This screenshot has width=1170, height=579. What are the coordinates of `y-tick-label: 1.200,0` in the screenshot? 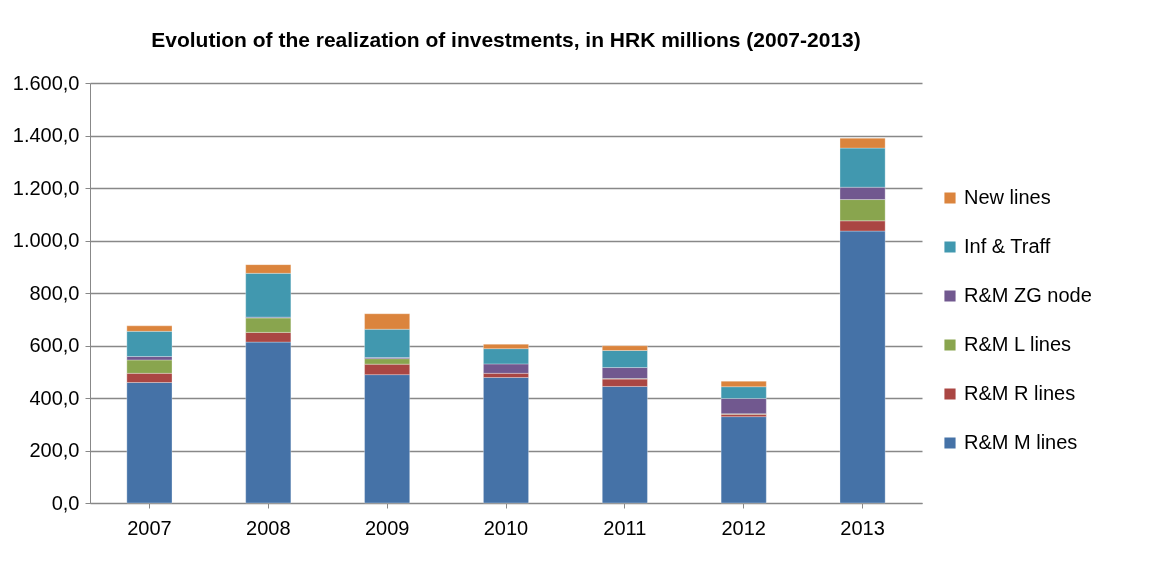 It's located at (46, 187).